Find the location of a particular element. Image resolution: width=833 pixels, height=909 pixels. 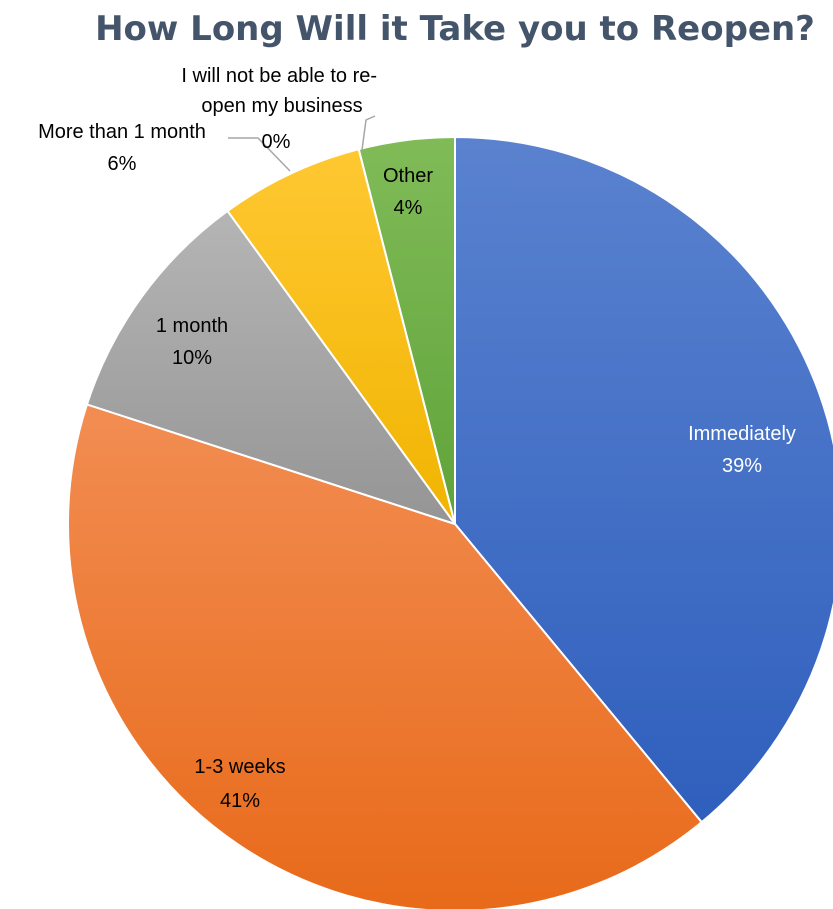

leader-line-more-than-1-month is located at coordinates (259, 154).